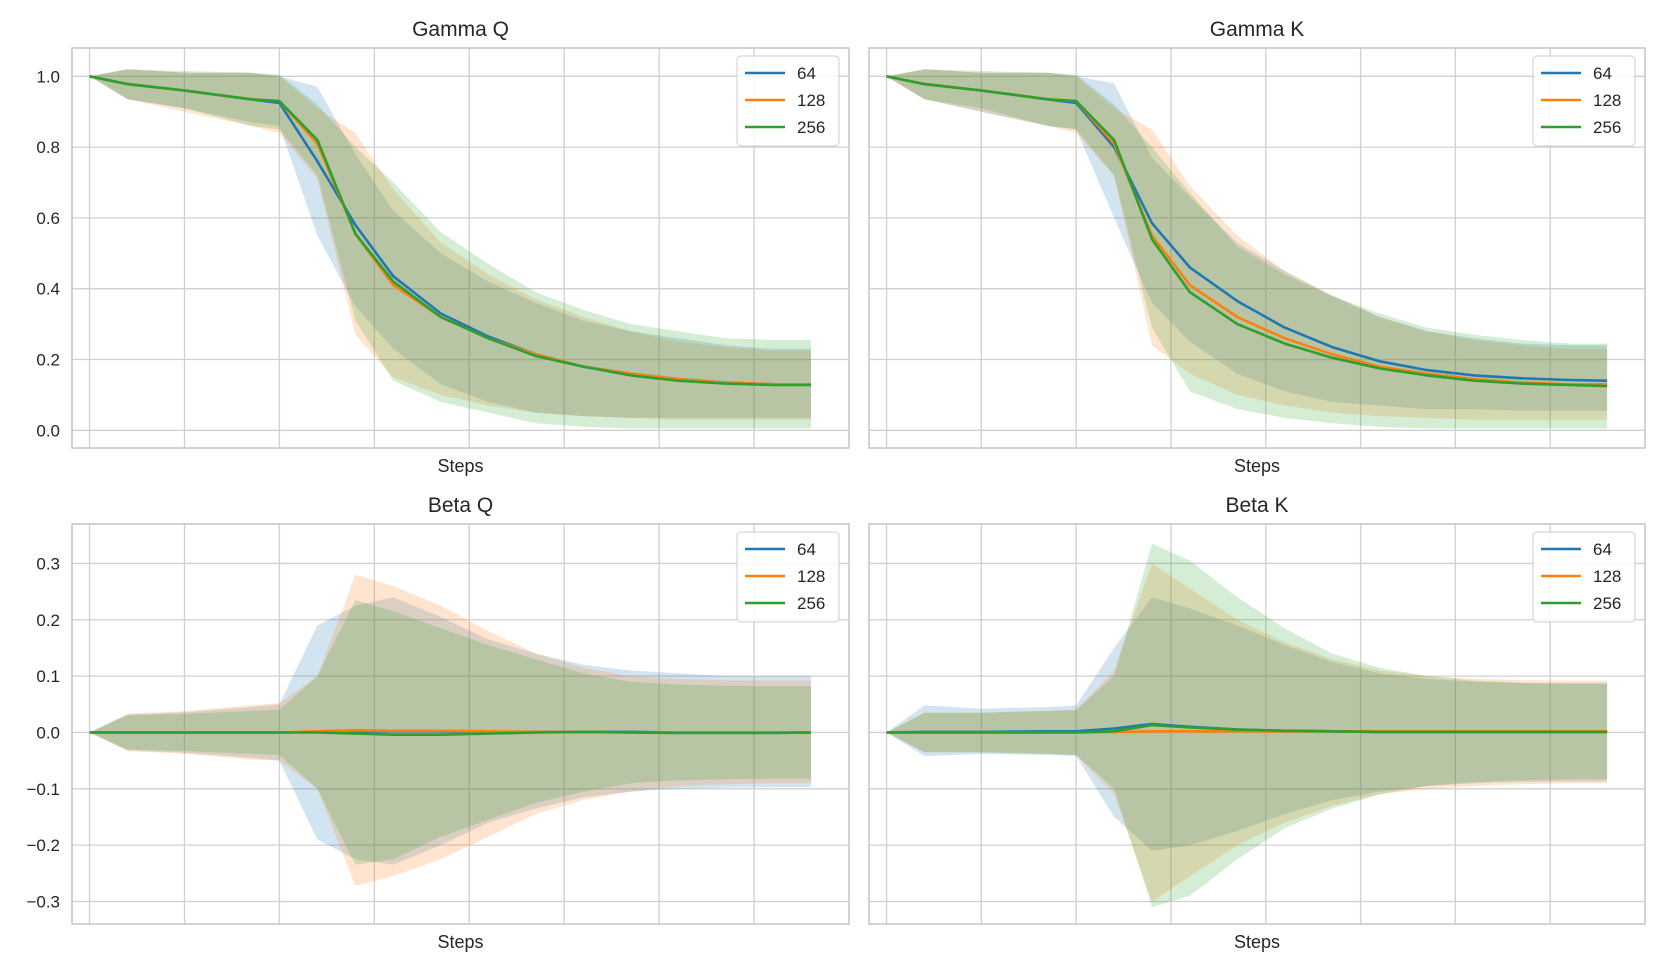 This screenshot has height=969, width=1661. Describe the element at coordinates (1257, 29) in the screenshot. I see `chart-title: Gamma K` at that location.